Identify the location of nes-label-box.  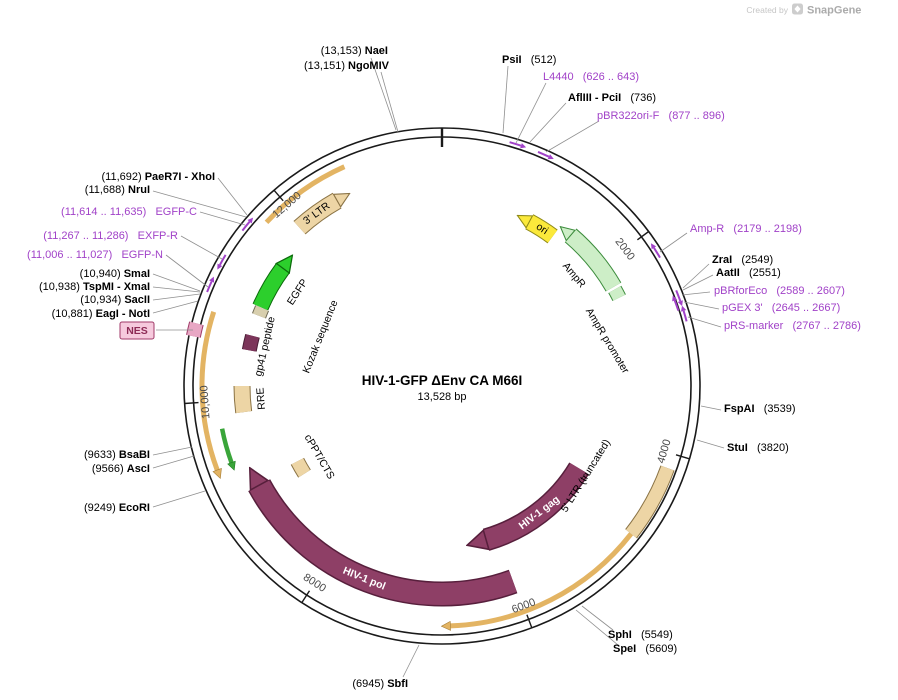
(137, 330).